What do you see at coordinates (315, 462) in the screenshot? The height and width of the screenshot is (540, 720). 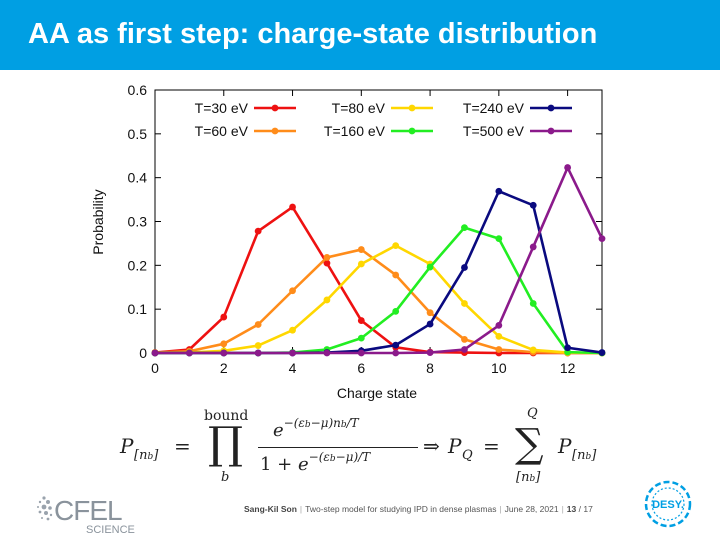 I see `denominator: 1 + e−(εb−μ)/T` at bounding box center [315, 462].